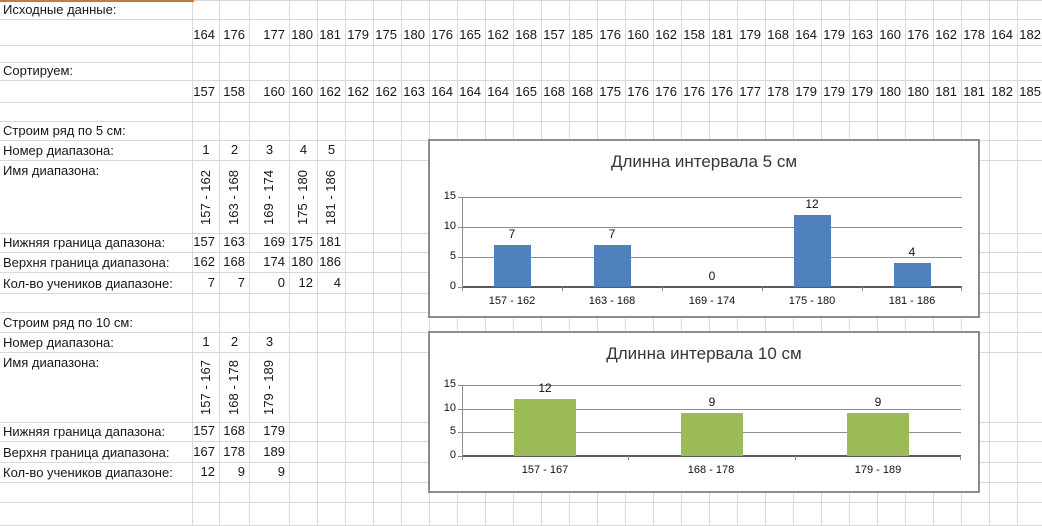 The height and width of the screenshot is (526, 1042). What do you see at coordinates (332, 33) in the screenshot?
I see `value-cell: 181` at bounding box center [332, 33].